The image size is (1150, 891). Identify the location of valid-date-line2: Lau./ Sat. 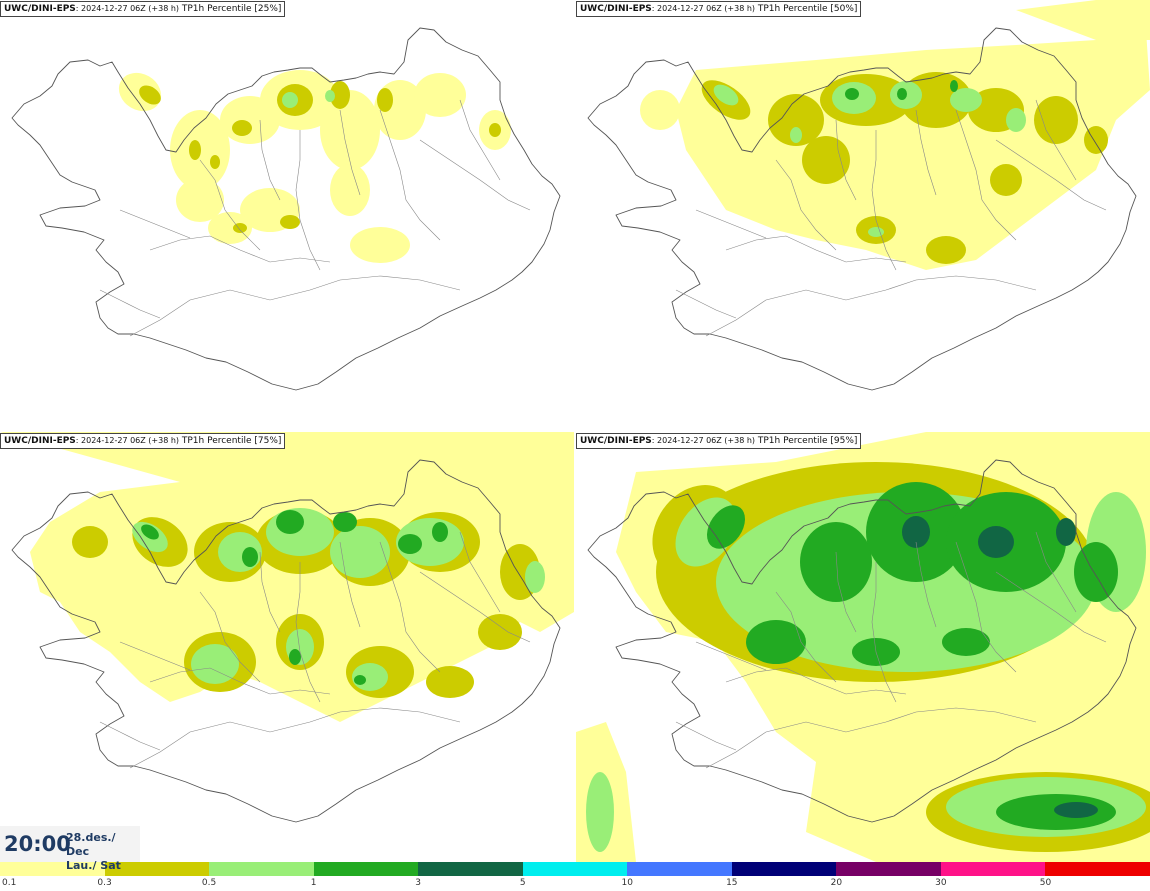
(93, 865).